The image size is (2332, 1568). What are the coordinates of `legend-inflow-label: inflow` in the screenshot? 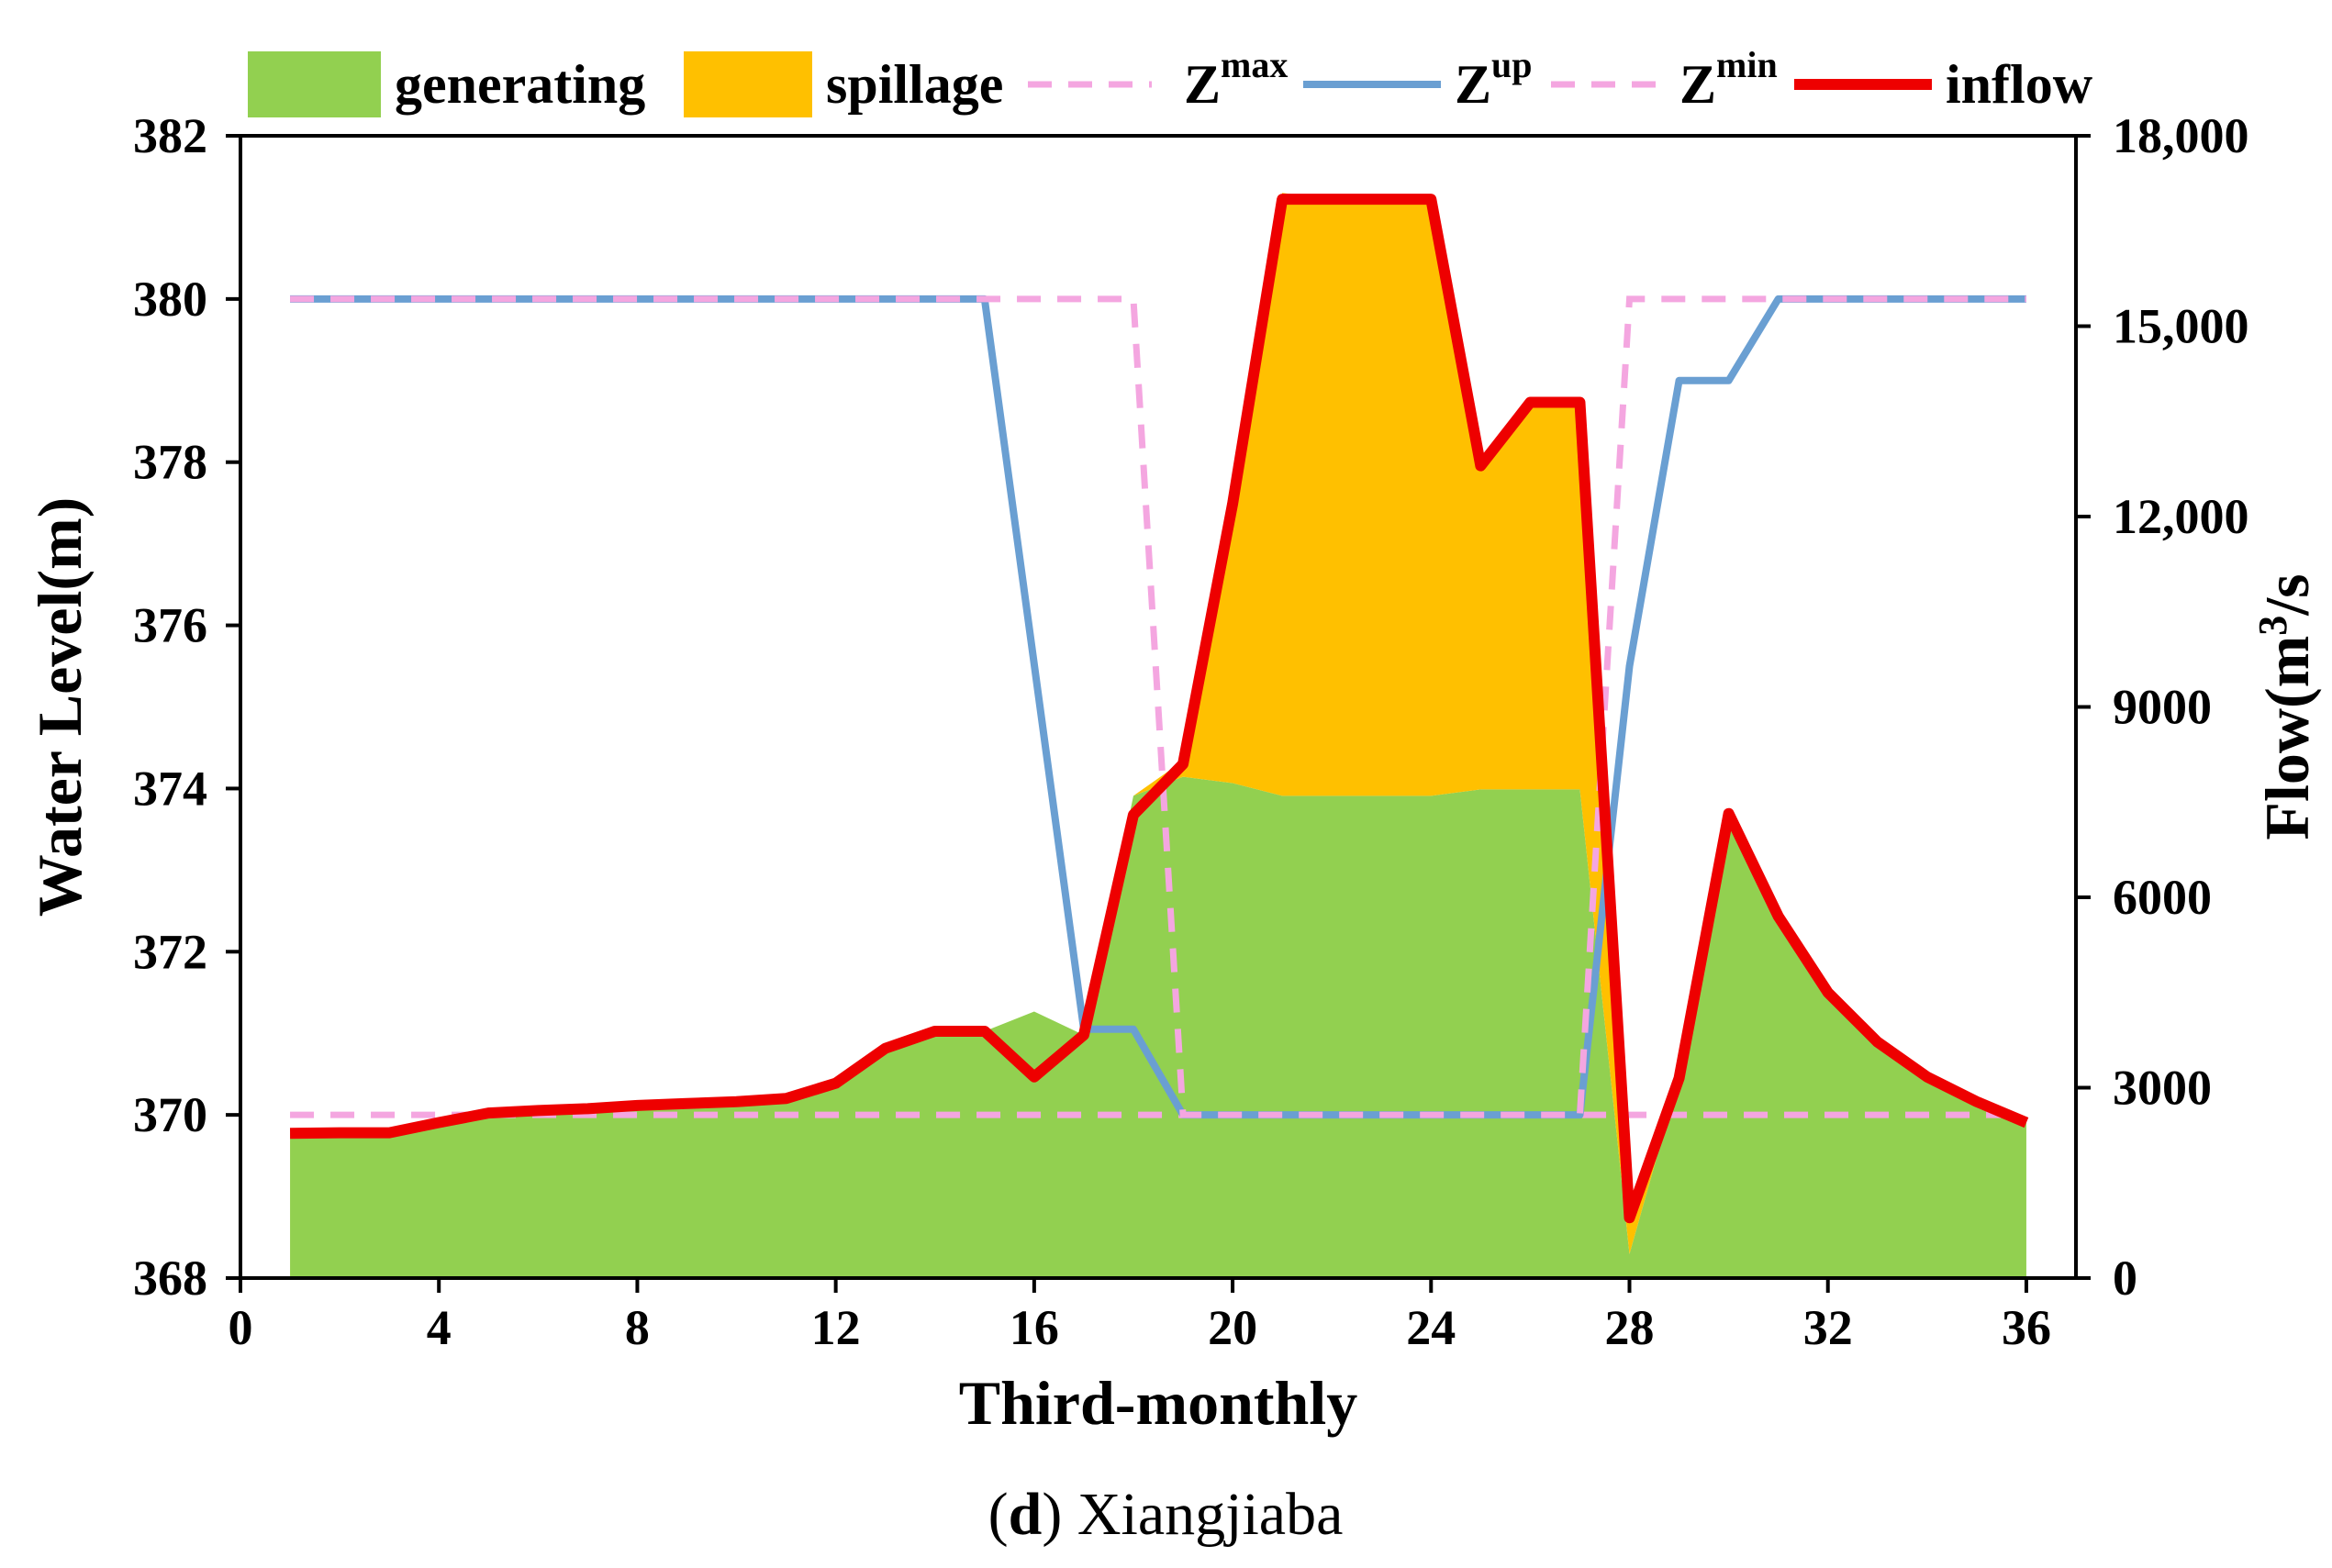 It's located at (2019, 84).